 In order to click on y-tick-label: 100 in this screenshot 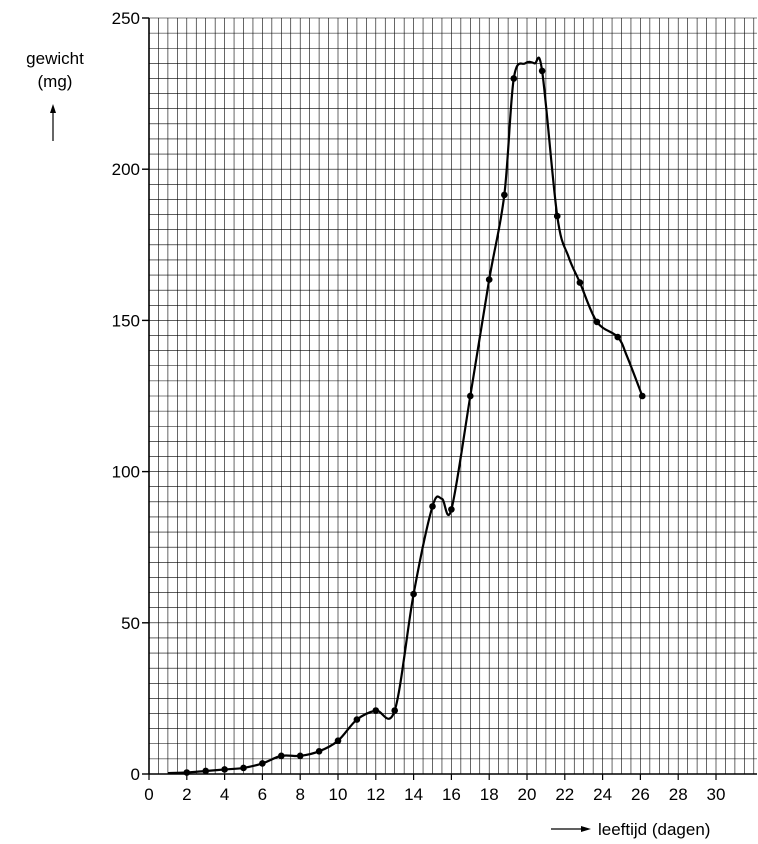, I will do `click(126, 472)`.